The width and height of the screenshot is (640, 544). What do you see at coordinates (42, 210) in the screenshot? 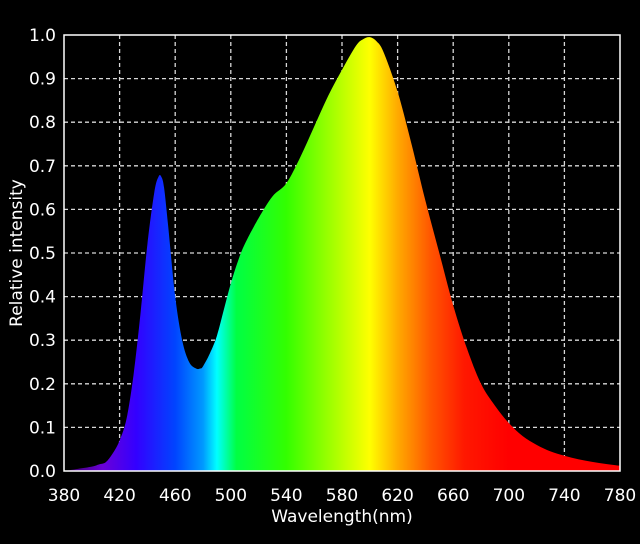
I see `y-tick-label: 0.6` at bounding box center [42, 210].